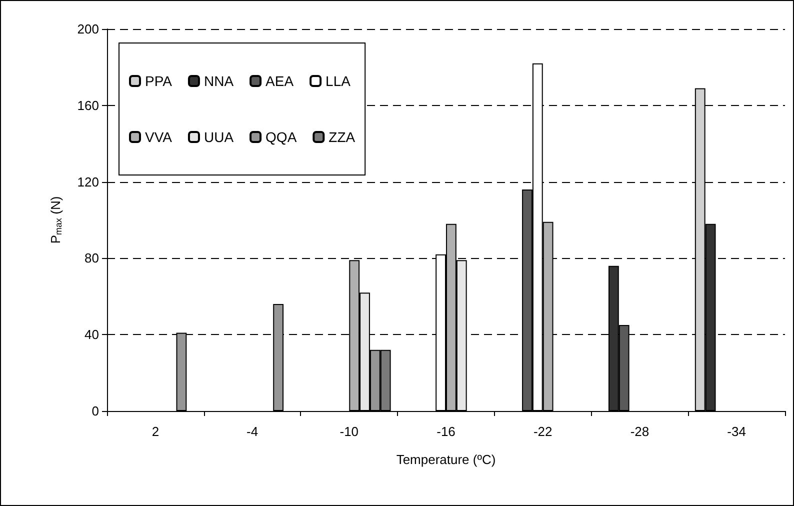 Image resolution: width=794 pixels, height=506 pixels. I want to click on x-axis-title: Temperature (ºC), so click(446, 459).